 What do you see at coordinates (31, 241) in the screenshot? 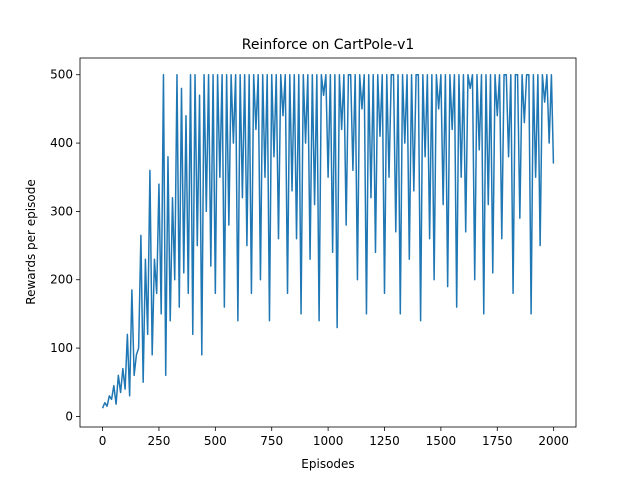
I see `y-axis-label: Rewards per episode` at bounding box center [31, 241].